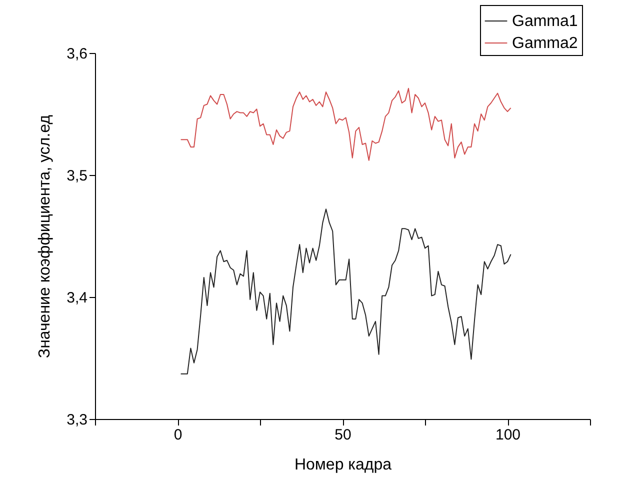 This screenshot has height=481, width=640. Describe the element at coordinates (343, 465) in the screenshot. I see `x-axis-title: Номер кадра` at that location.